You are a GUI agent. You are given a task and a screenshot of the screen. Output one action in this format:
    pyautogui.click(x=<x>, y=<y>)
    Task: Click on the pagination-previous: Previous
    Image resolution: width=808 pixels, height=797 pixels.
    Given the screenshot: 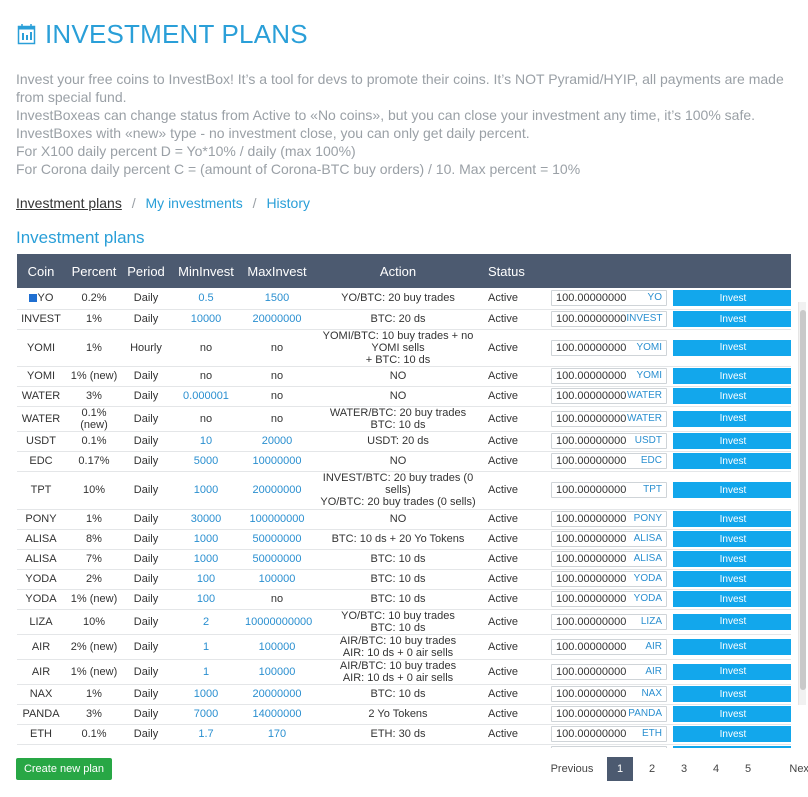 What is the action you would take?
    pyautogui.click(x=572, y=769)
    